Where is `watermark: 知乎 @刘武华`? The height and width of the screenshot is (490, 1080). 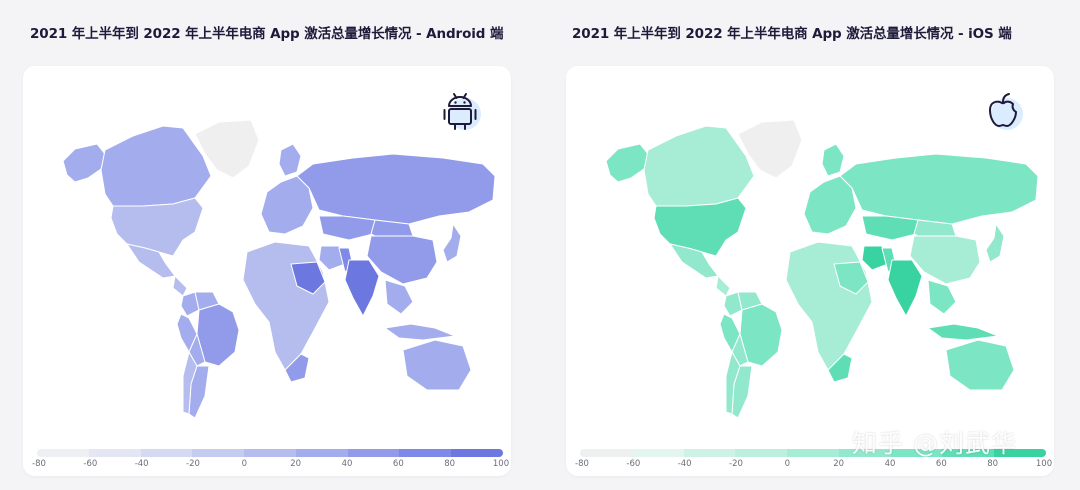 watermark: 知乎 @刘武华 is located at coordinates (934, 443).